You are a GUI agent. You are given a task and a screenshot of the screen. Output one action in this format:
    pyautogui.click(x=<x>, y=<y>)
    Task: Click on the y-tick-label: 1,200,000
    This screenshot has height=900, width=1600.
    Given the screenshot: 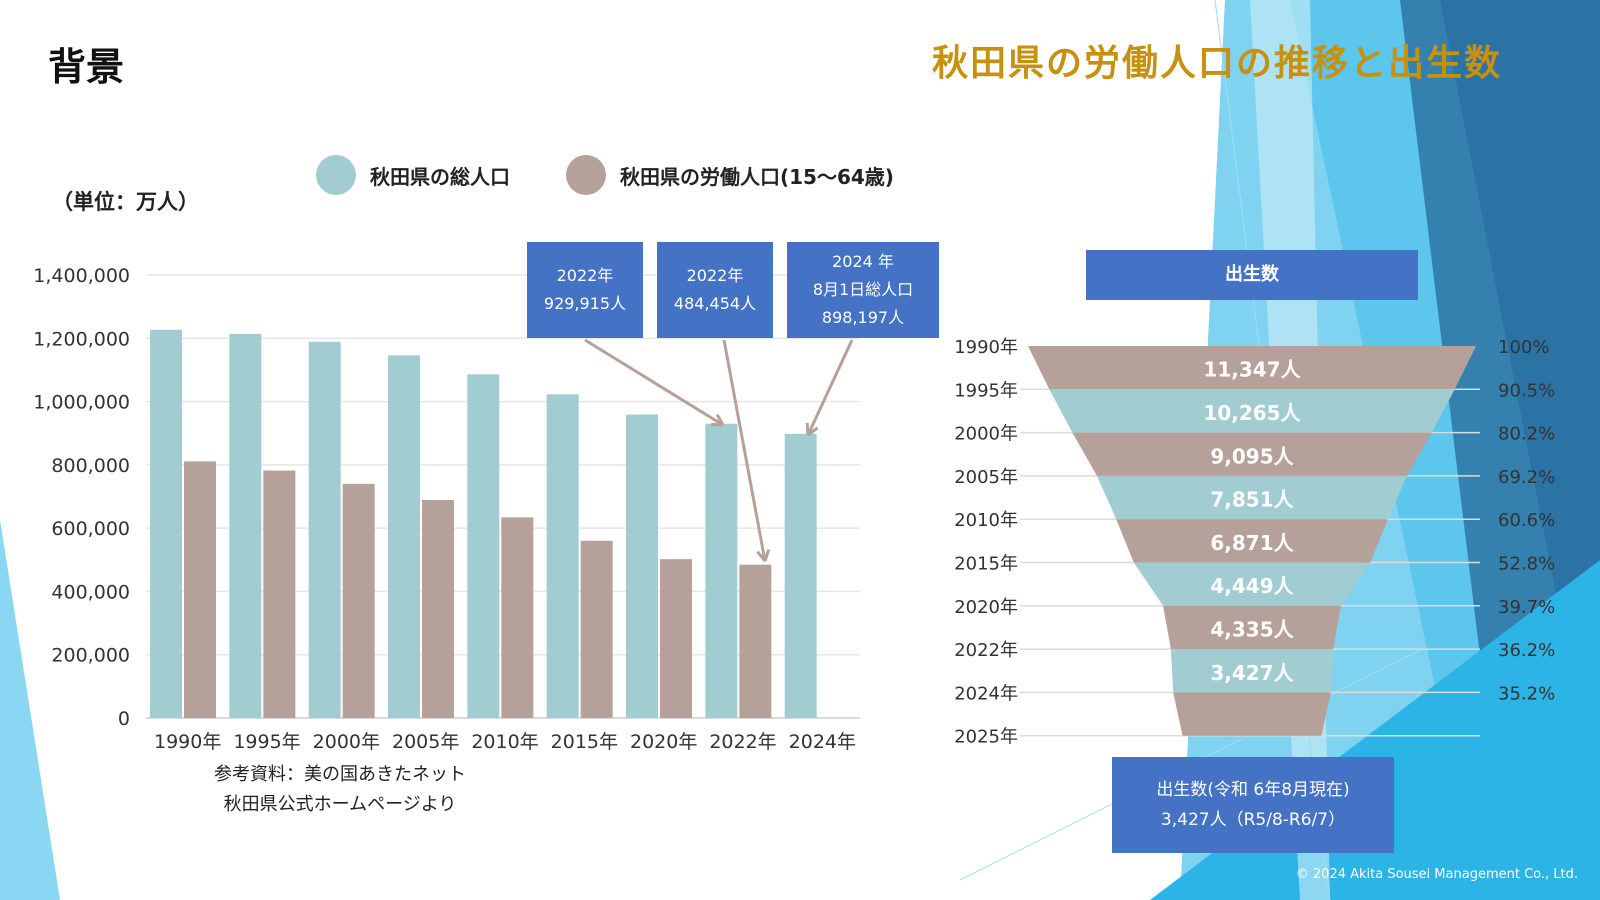 What is the action you would take?
    pyautogui.click(x=81, y=339)
    